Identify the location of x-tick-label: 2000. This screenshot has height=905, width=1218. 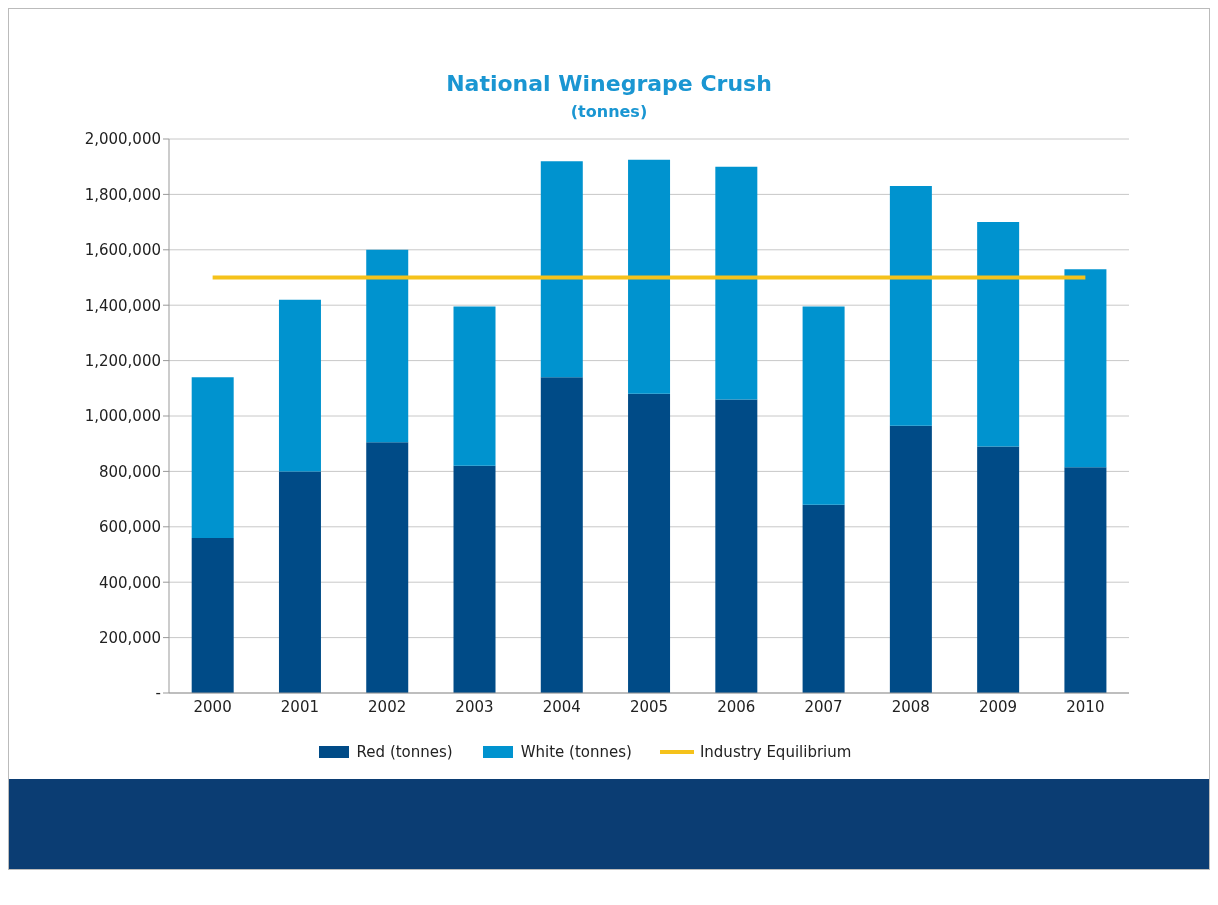
(212, 706).